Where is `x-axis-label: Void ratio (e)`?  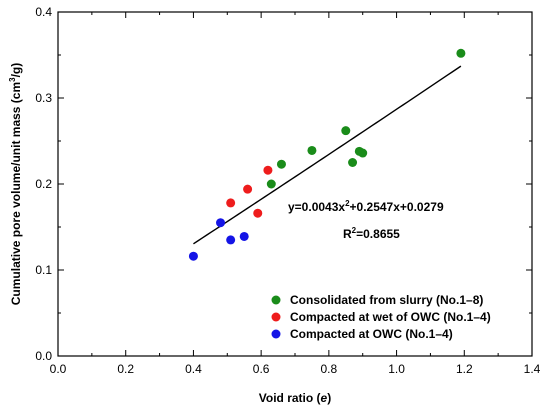 x-axis-label: Void ratio (e) is located at coordinates (295, 398).